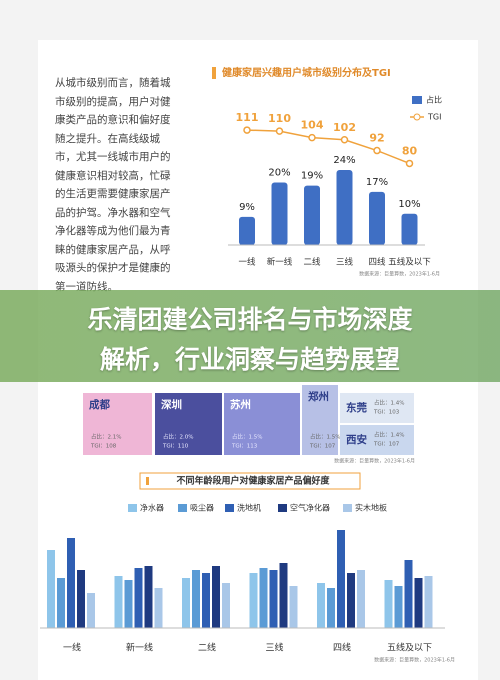  I want to click on tgi-label: 110, so click(279, 118).